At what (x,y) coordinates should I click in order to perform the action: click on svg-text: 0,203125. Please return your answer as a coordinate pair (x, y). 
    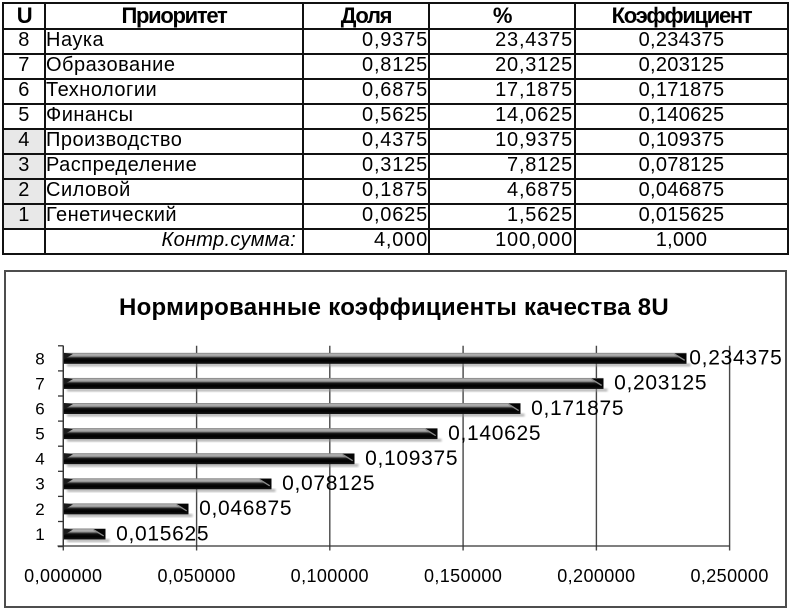
    Looking at the image, I should click on (660, 383).